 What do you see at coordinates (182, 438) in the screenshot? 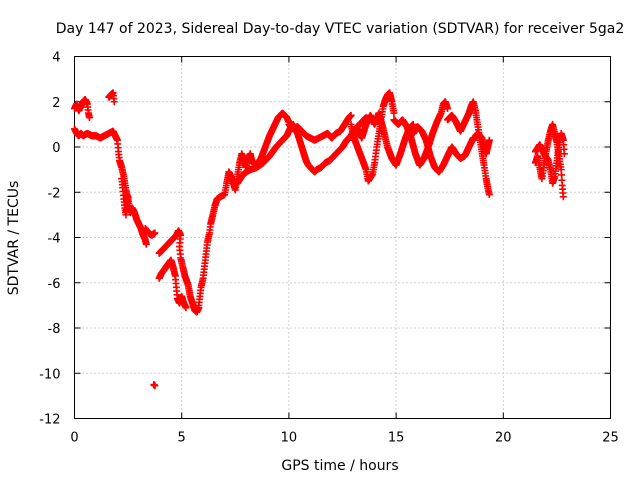
I see `x-tick-label: 5` at bounding box center [182, 438].